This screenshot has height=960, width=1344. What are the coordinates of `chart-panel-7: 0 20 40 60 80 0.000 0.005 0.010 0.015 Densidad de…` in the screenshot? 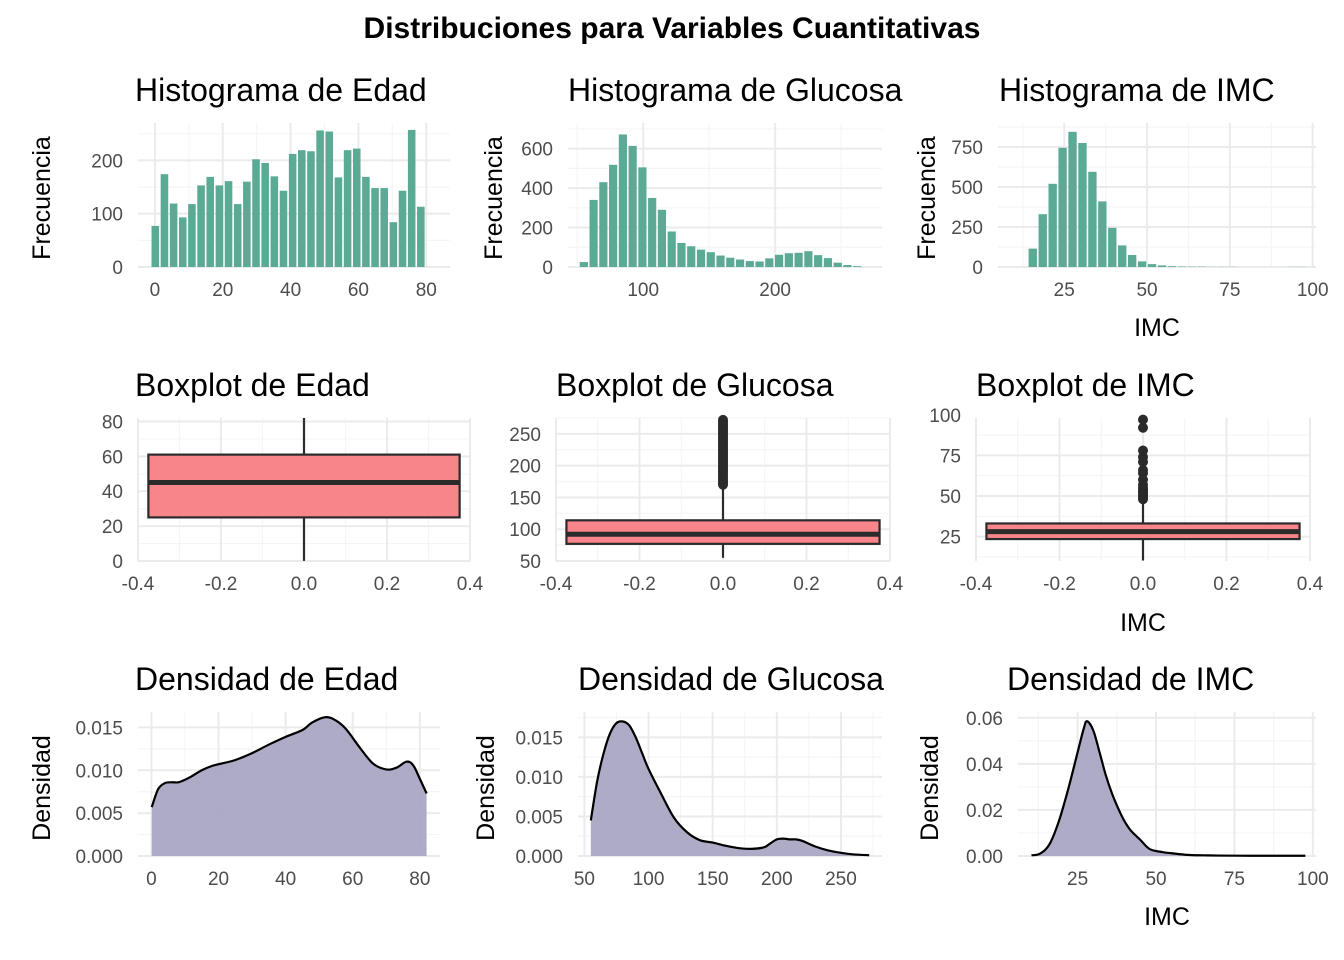 It's located at (234, 775).